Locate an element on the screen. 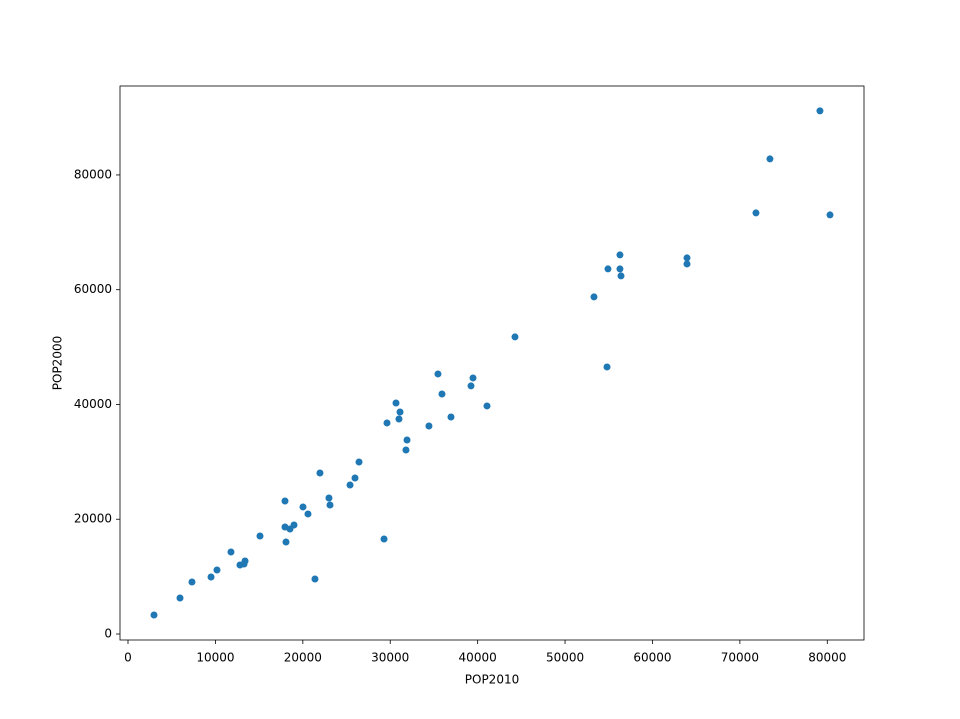 The height and width of the screenshot is (719, 960). x-tick-label: 30000 is located at coordinates (390, 658).